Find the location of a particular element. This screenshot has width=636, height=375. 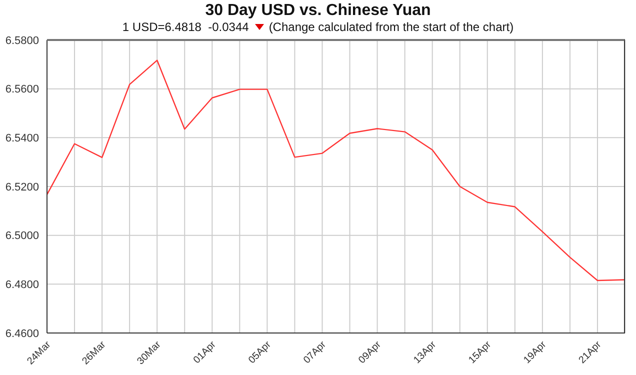

y-tick-label: 6.5200 is located at coordinates (22, 187).